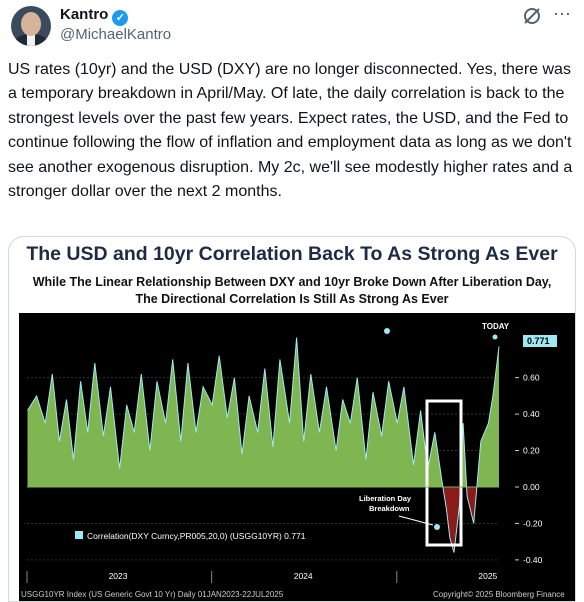 The width and height of the screenshot is (584, 602). What do you see at coordinates (531, 487) in the screenshot?
I see `y-tick-label: 0.00` at bounding box center [531, 487].